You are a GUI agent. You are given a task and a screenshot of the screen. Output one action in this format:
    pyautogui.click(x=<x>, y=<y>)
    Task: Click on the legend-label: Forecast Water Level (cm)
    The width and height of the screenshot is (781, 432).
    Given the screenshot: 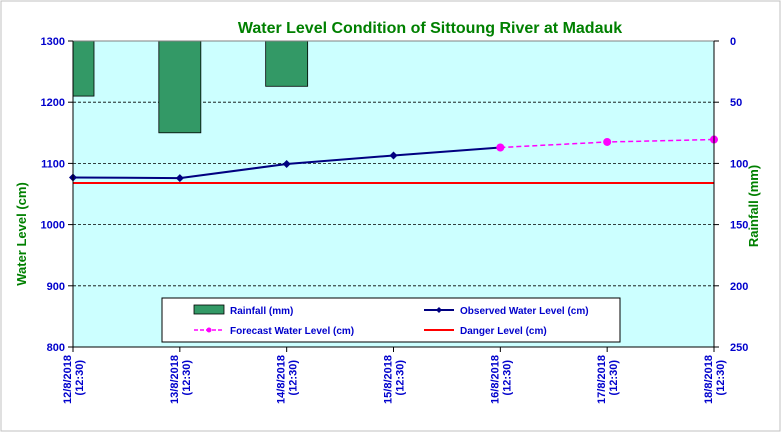 What is the action you would take?
    pyautogui.click(x=292, y=331)
    